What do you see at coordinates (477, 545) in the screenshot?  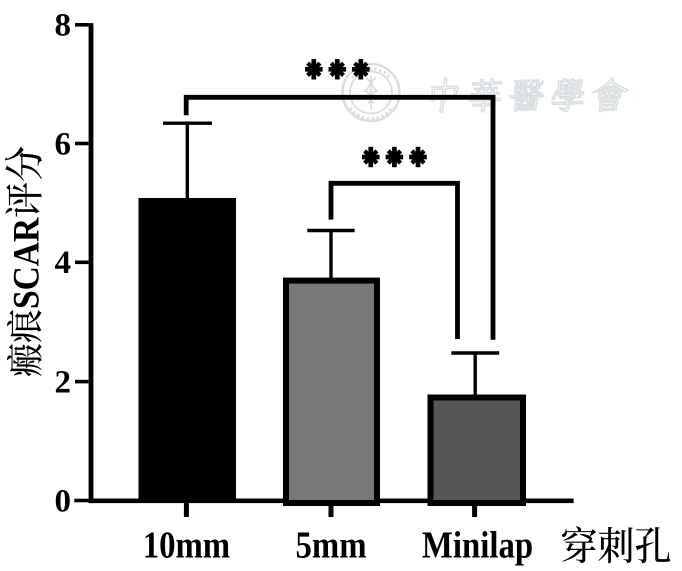 I see `svg-text: Minilap` at bounding box center [477, 545].